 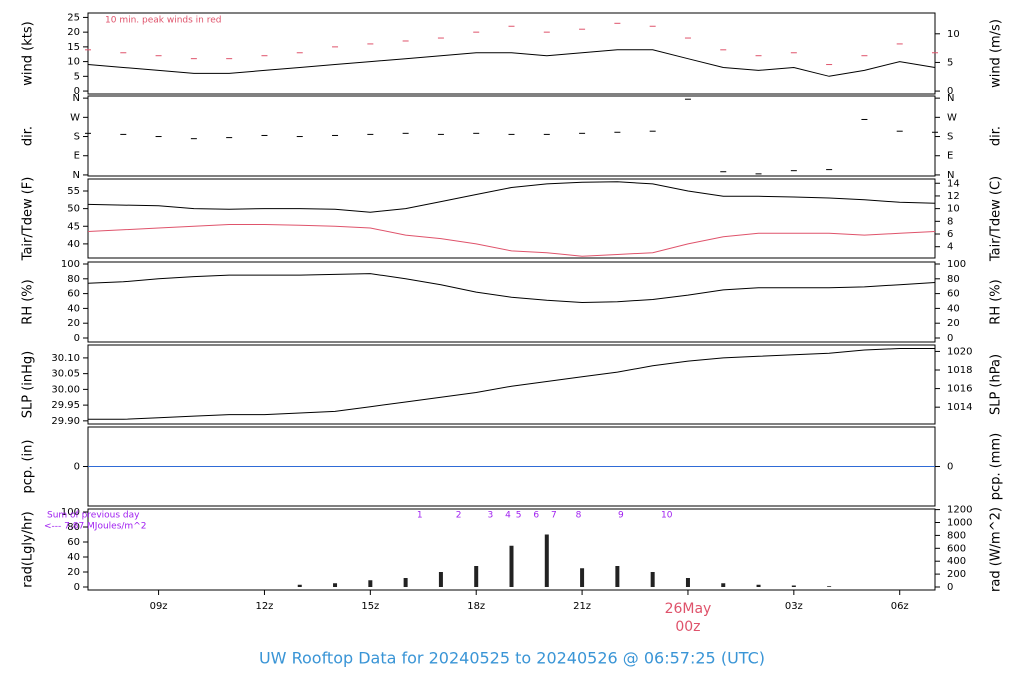 I want to click on y-tick-label: 15, so click(x=73, y=47).